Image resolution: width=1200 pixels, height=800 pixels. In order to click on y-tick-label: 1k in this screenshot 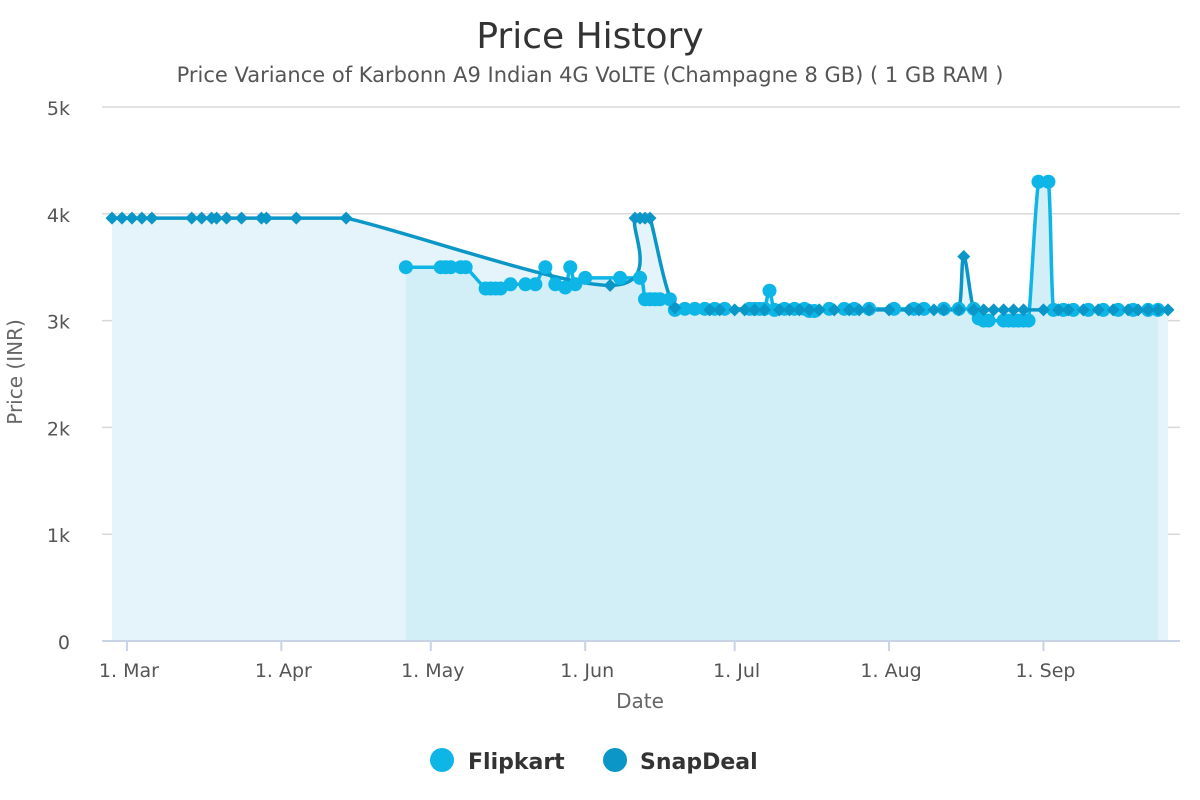, I will do `click(58, 536)`.